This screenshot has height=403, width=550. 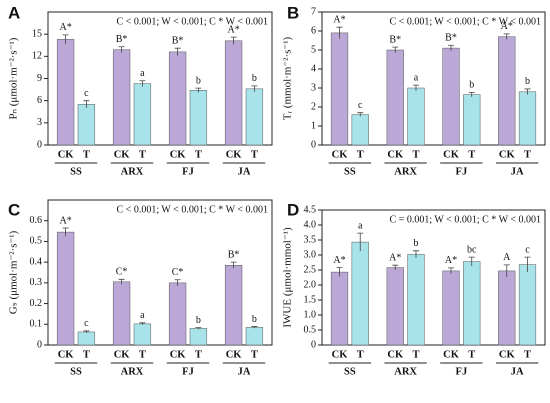 What do you see at coordinates (465, 219) in the screenshot?
I see `note: C = 0.001; W < 0.001; C * W < 0.001` at bounding box center [465, 219].